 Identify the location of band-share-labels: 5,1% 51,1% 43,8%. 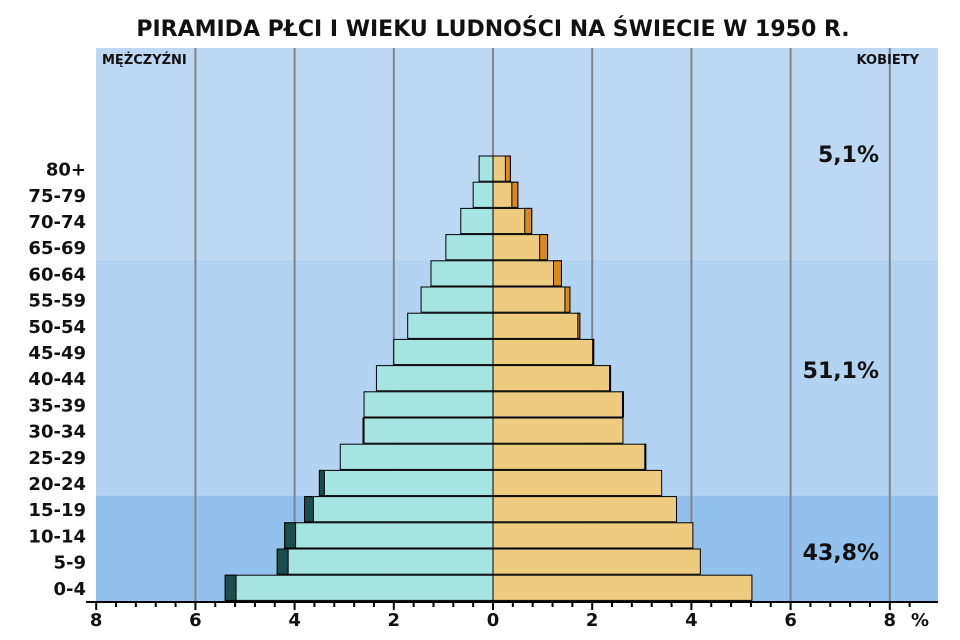
(841, 354).